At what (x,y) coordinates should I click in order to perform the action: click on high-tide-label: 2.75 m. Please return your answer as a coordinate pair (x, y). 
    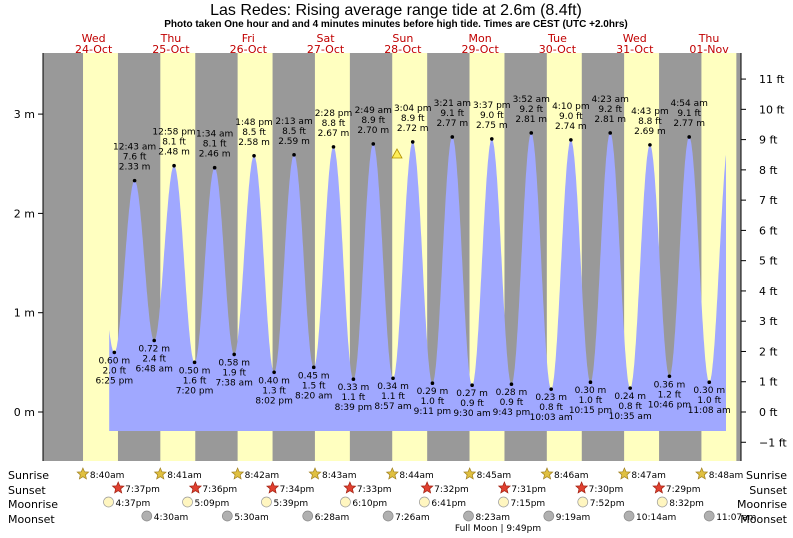
    Looking at the image, I should click on (492, 126).